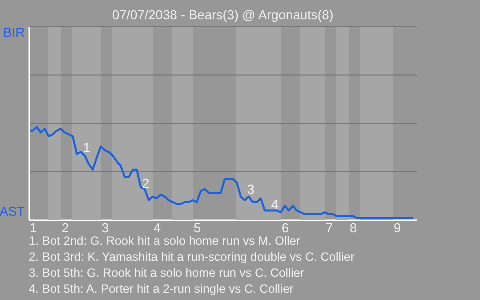 The height and width of the screenshot is (300, 480). I want to click on x-tick-label: 5, so click(198, 228).